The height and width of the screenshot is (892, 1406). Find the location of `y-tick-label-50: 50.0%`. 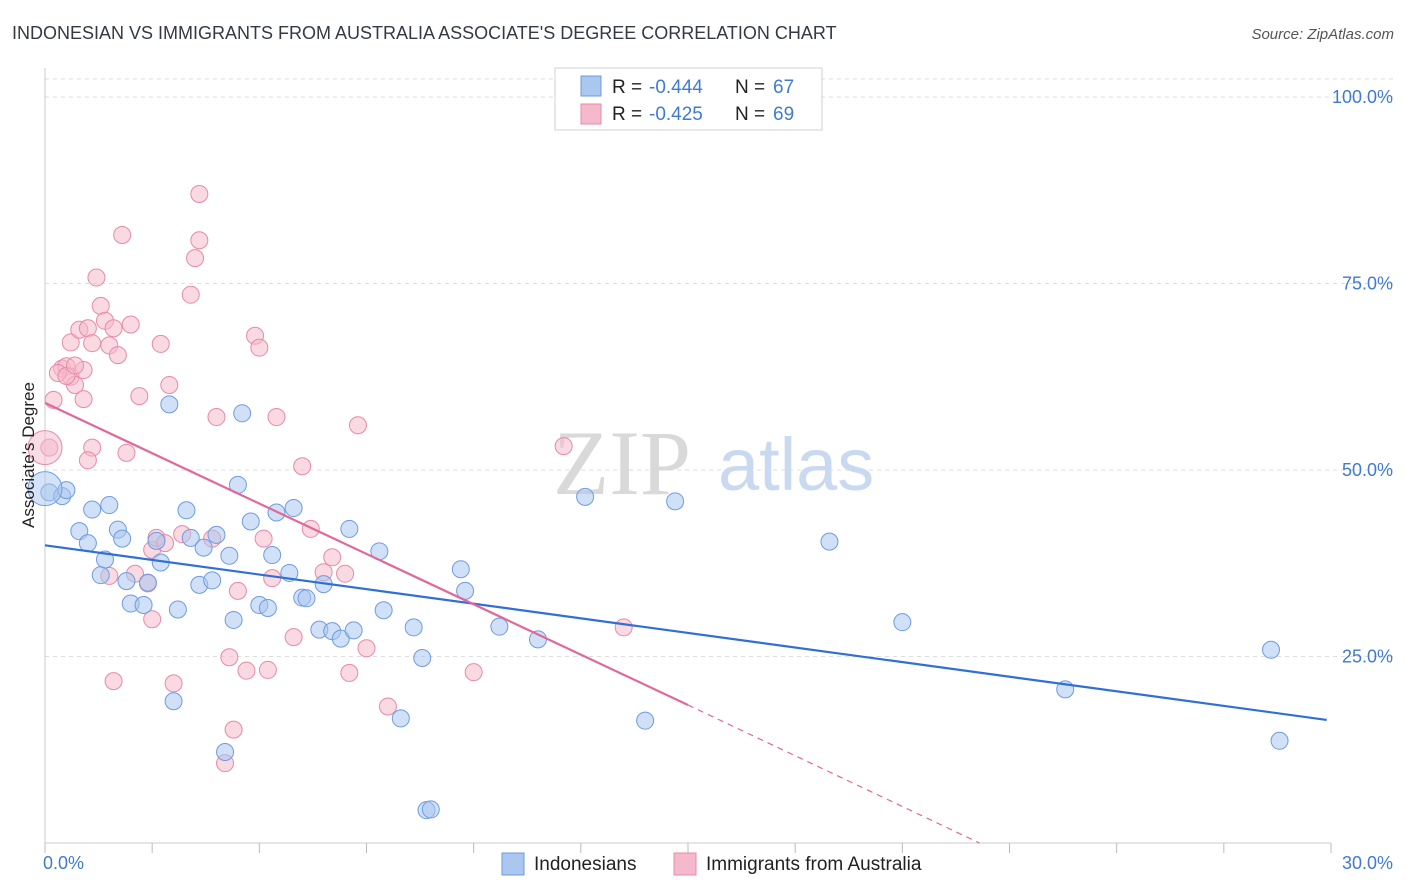

y-tick-label-50: 50.0% is located at coordinates (1367, 470).